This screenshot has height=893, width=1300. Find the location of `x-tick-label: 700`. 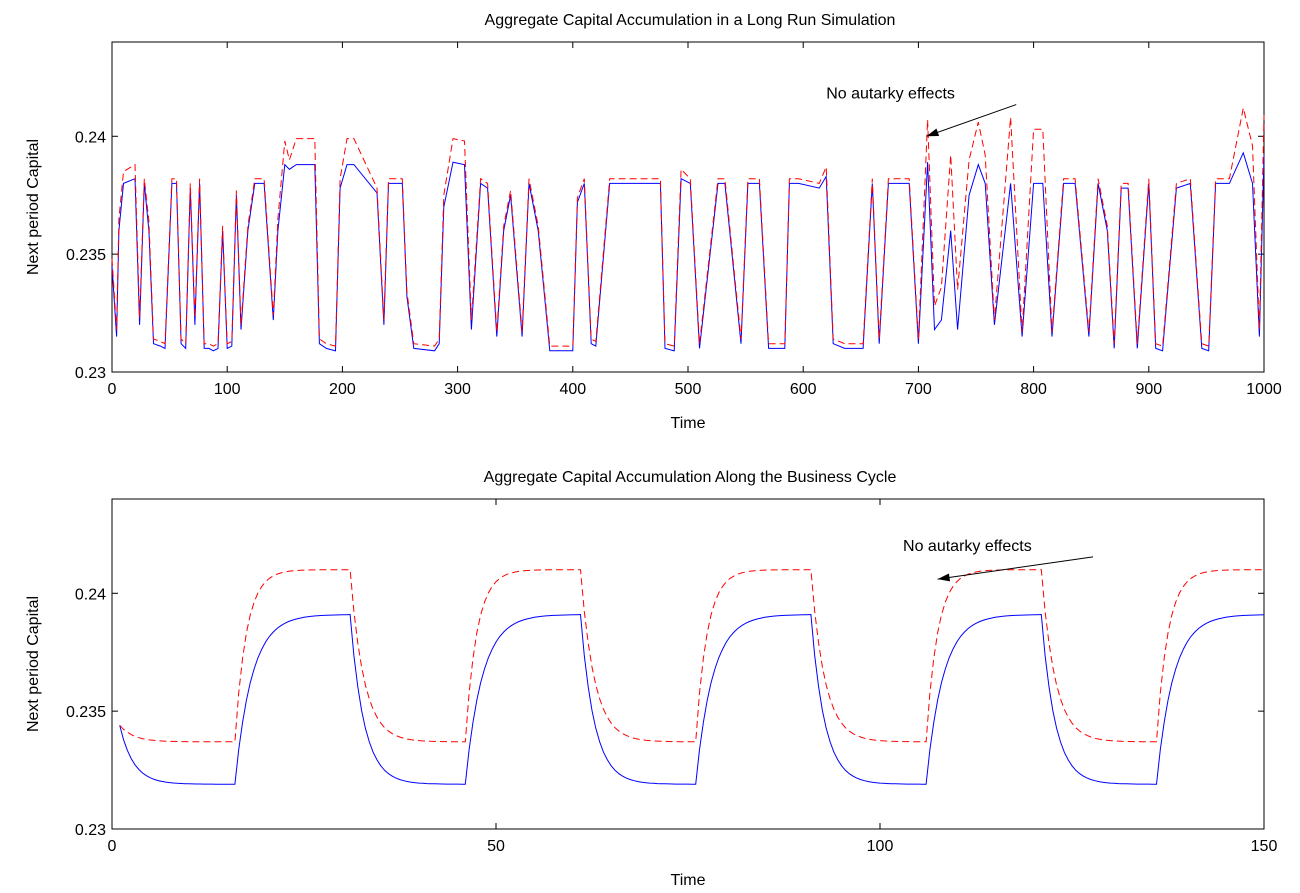

x-tick-label: 700 is located at coordinates (918, 389).